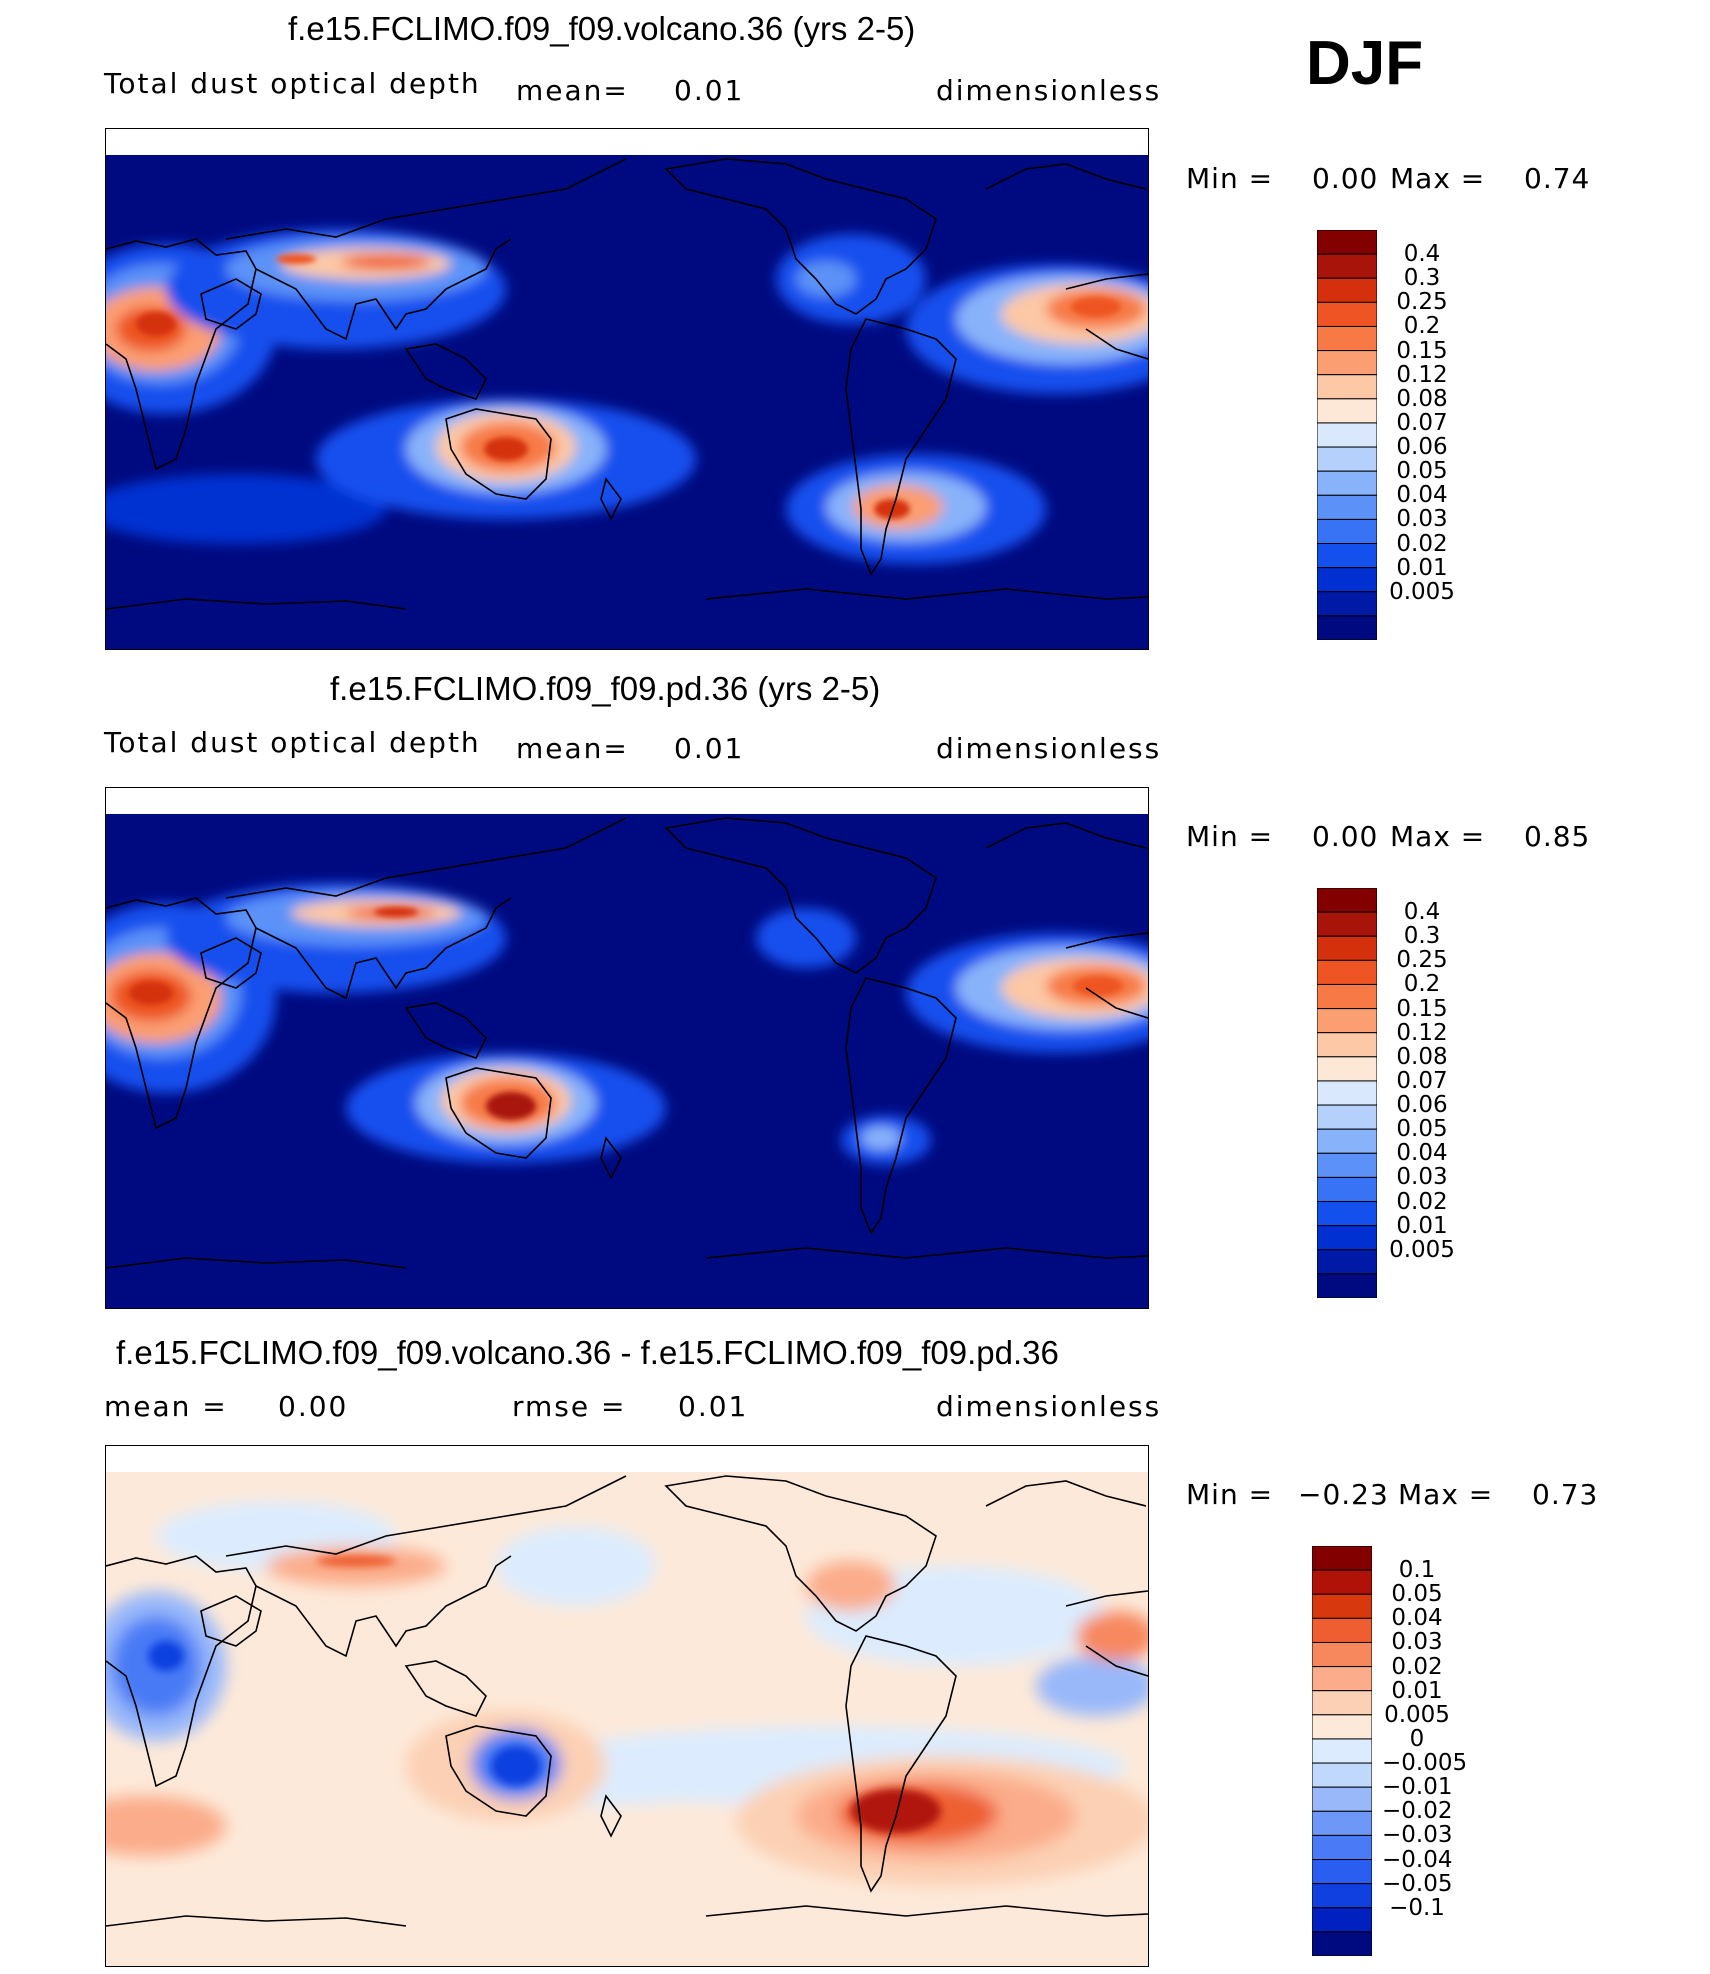  I want to click on colorbar-tick-label: 0.25, so click(1422, 960).